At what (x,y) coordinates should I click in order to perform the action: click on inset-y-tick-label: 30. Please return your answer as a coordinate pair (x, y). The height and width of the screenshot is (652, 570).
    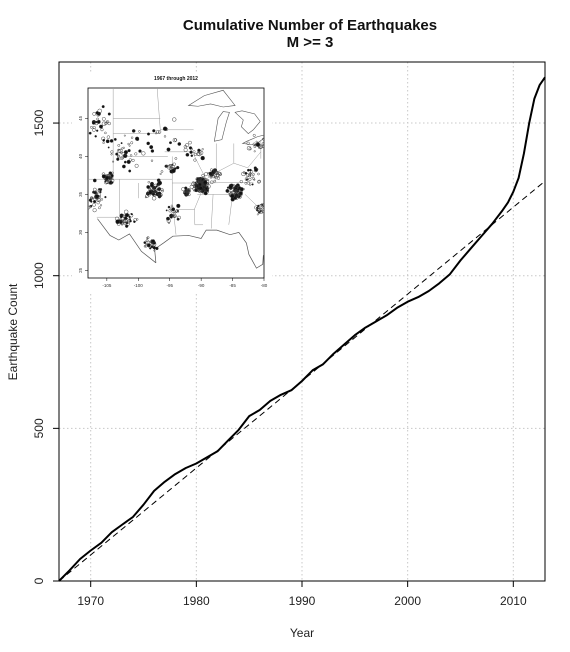
    Looking at the image, I should click on (80, 232).